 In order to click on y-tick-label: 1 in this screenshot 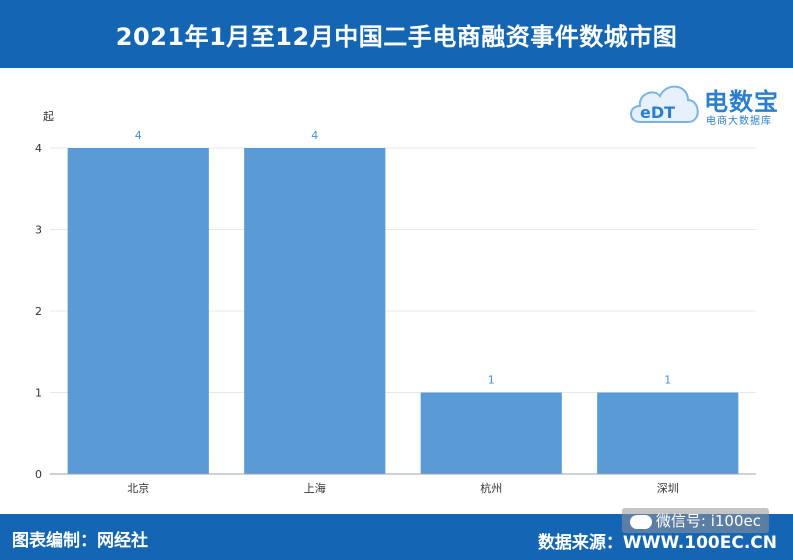, I will do `click(38, 393)`.